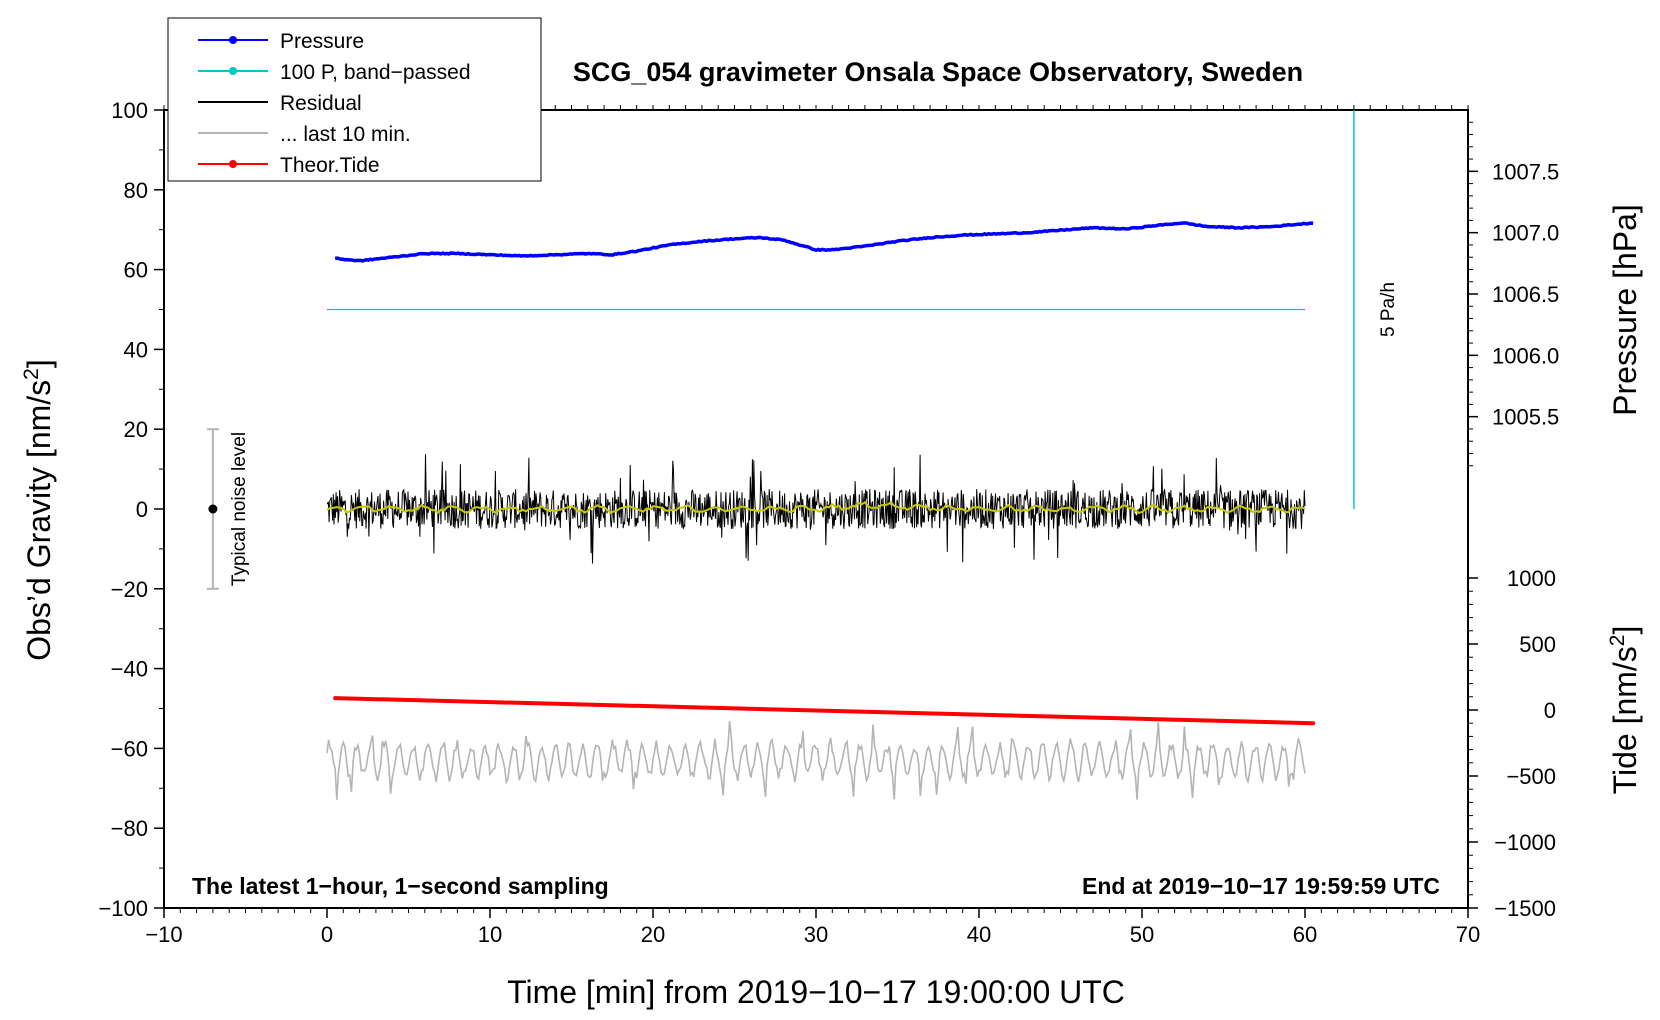 Image resolution: width=1660 pixels, height=1020 pixels. What do you see at coordinates (1512, 743) in the screenshot?
I see `tide-axis-ticks: −1500 −1000 −500 0 500 1000` at bounding box center [1512, 743].